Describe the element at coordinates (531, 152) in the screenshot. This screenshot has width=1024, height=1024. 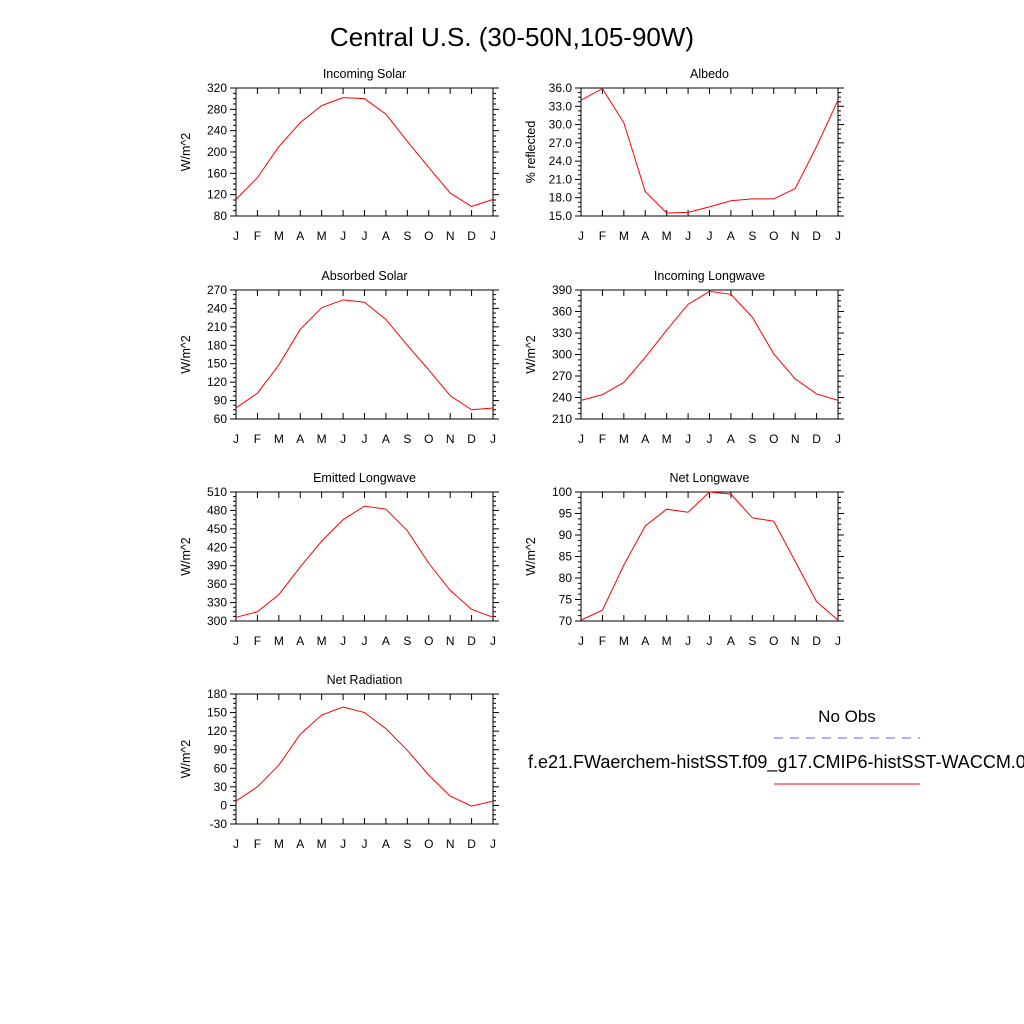
I see `y-axis-label: % reflected` at that location.